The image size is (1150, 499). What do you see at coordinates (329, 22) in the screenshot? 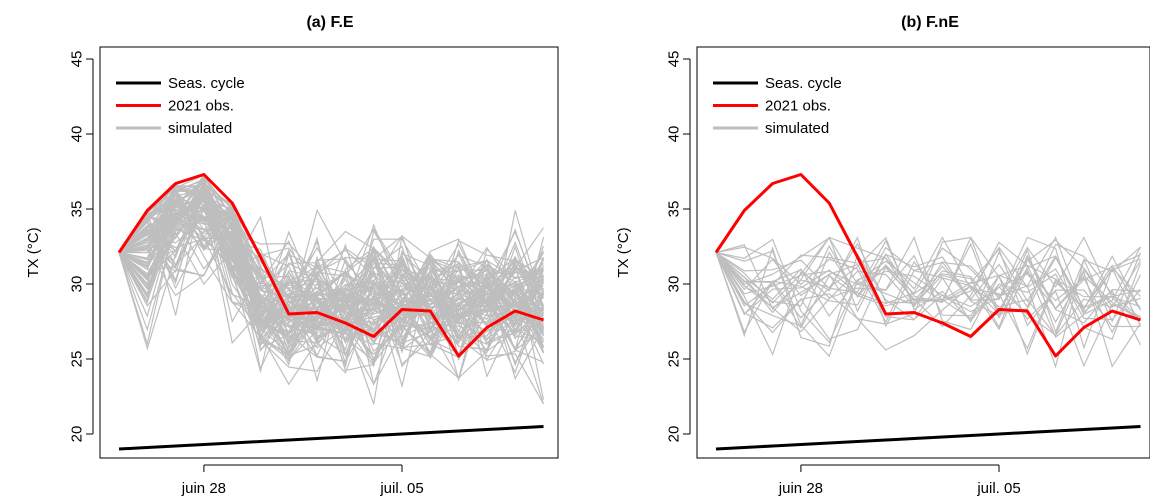
I see `chart-title: (a) F.E` at bounding box center [329, 22].